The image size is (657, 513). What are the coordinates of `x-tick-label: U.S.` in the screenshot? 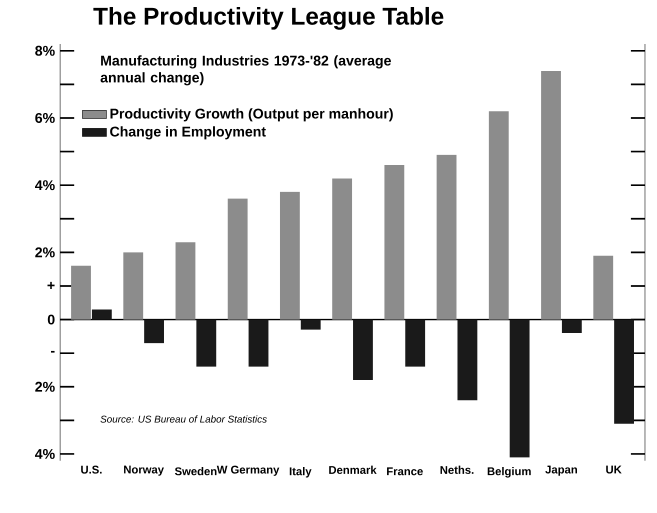 It's located at (91, 470).